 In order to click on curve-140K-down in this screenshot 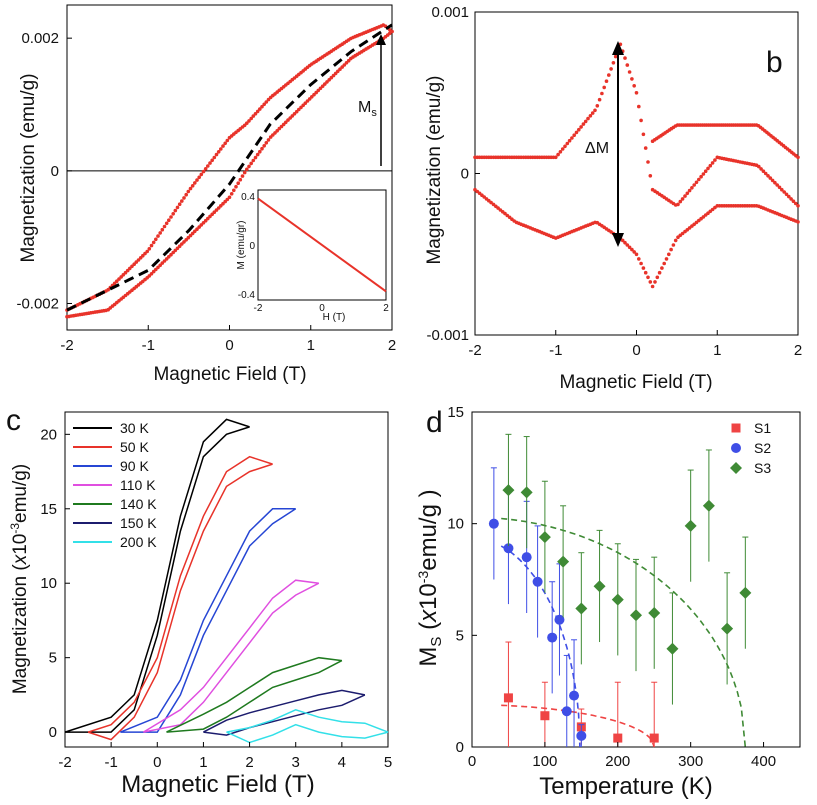, I will do `click(254, 696)`.